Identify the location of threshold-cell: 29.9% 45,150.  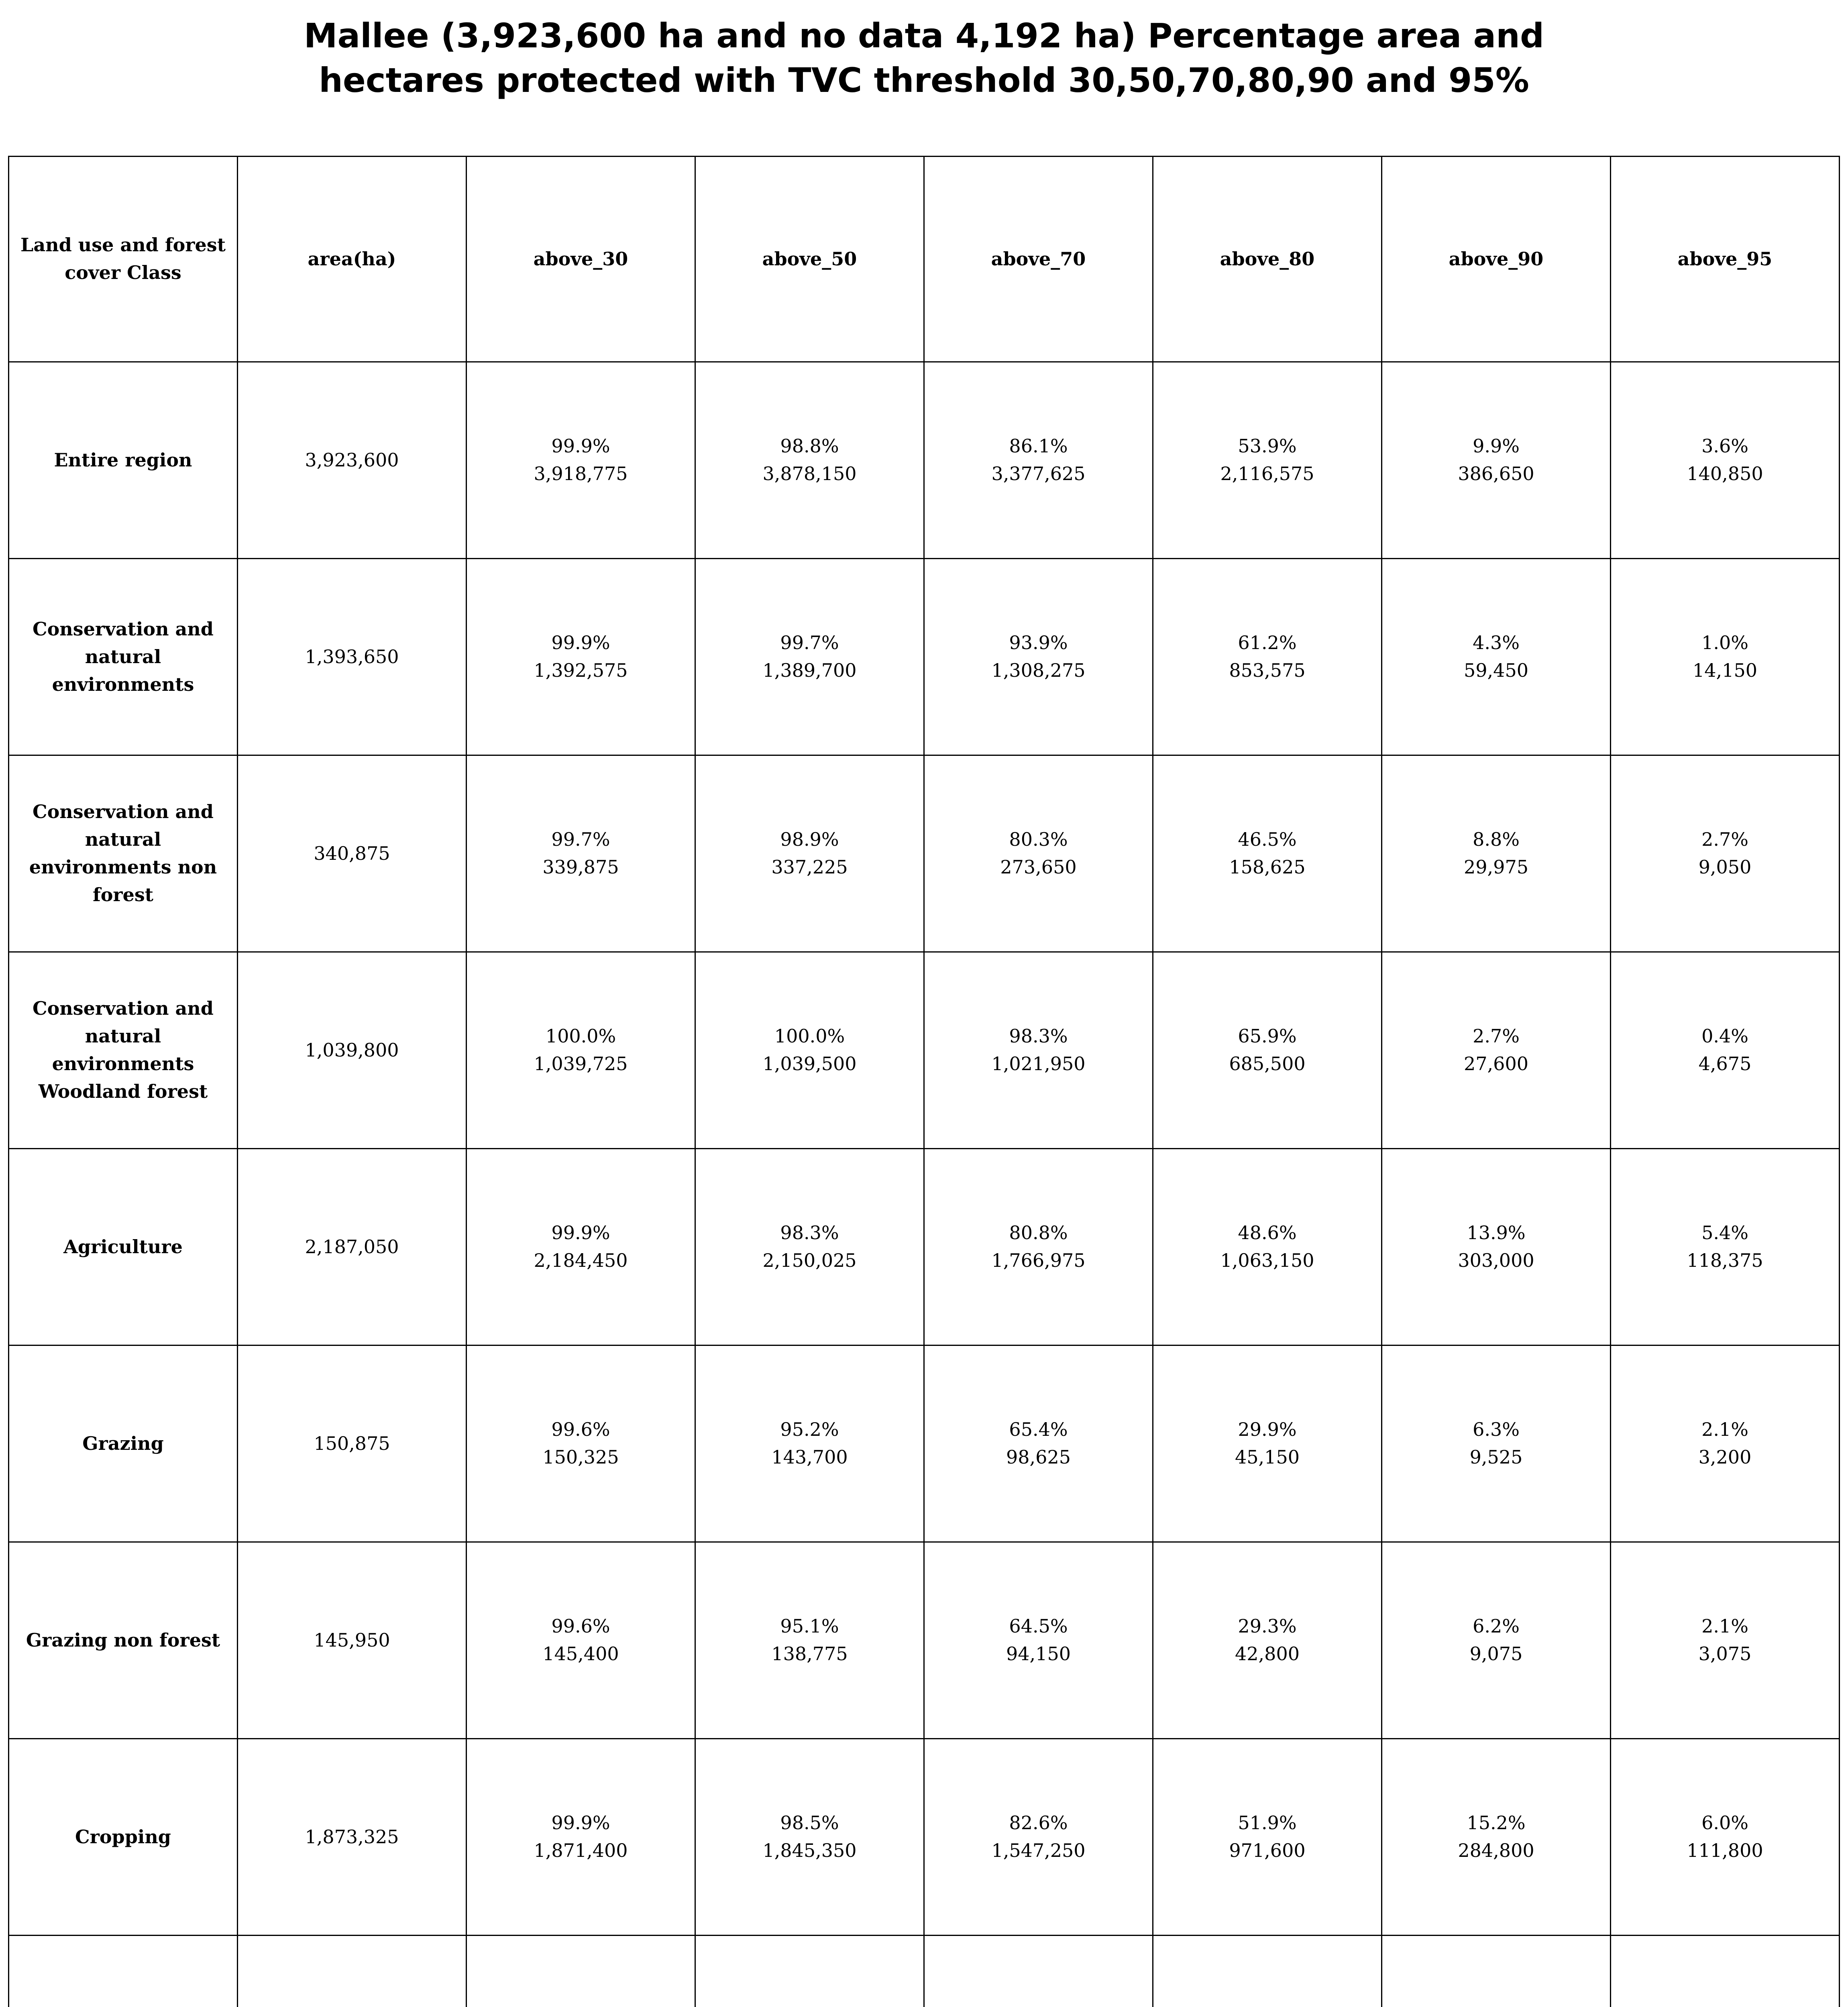
(1267, 1443).